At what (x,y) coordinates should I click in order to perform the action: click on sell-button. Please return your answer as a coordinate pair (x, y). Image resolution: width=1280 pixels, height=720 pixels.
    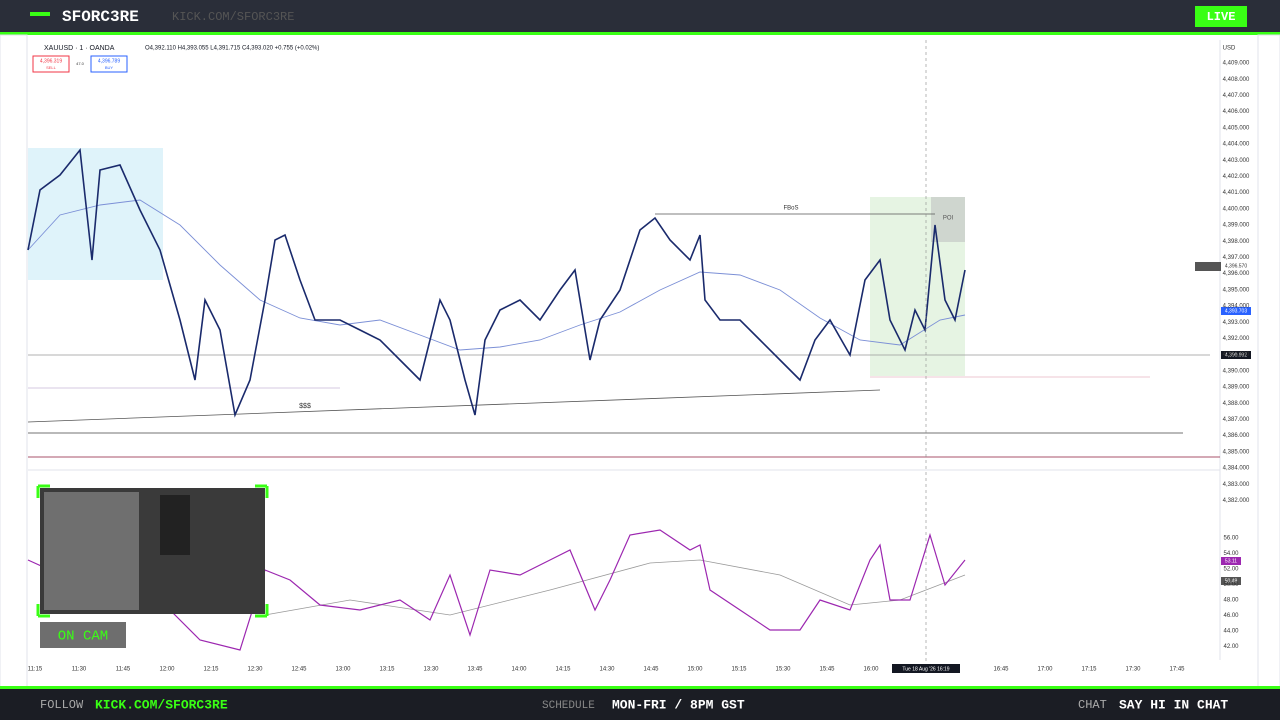
    Looking at the image, I should click on (51, 64).